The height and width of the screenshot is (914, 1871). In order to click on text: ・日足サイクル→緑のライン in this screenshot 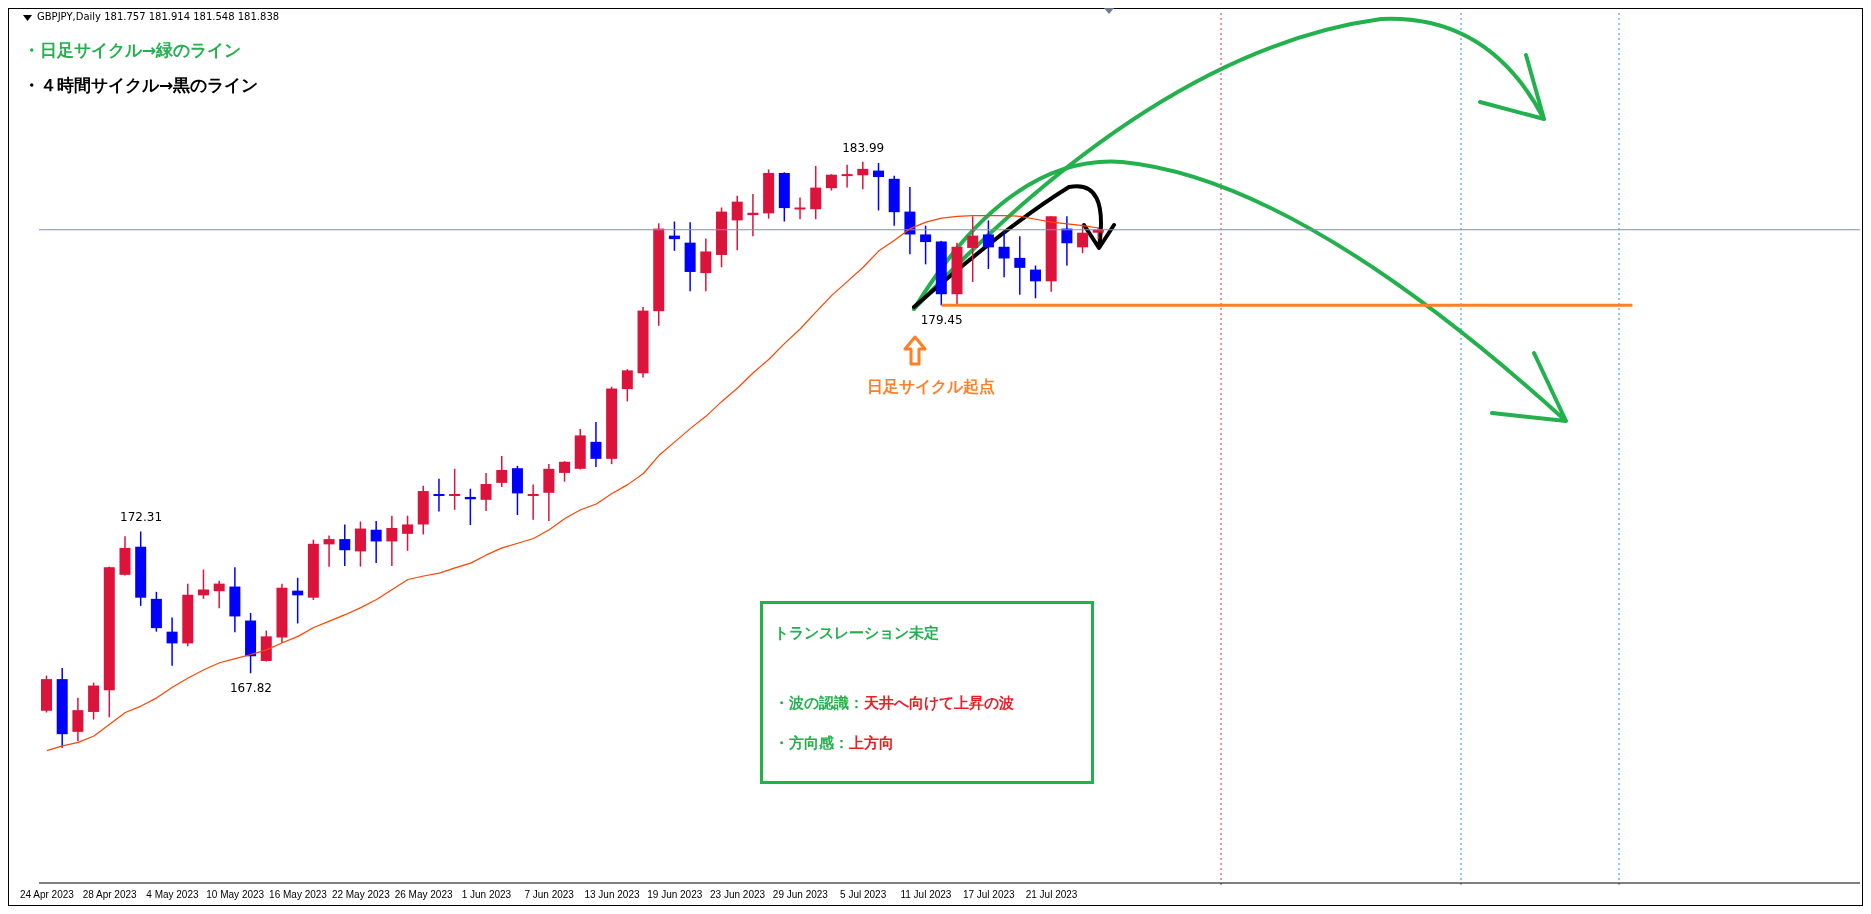, I will do `click(132, 50)`.